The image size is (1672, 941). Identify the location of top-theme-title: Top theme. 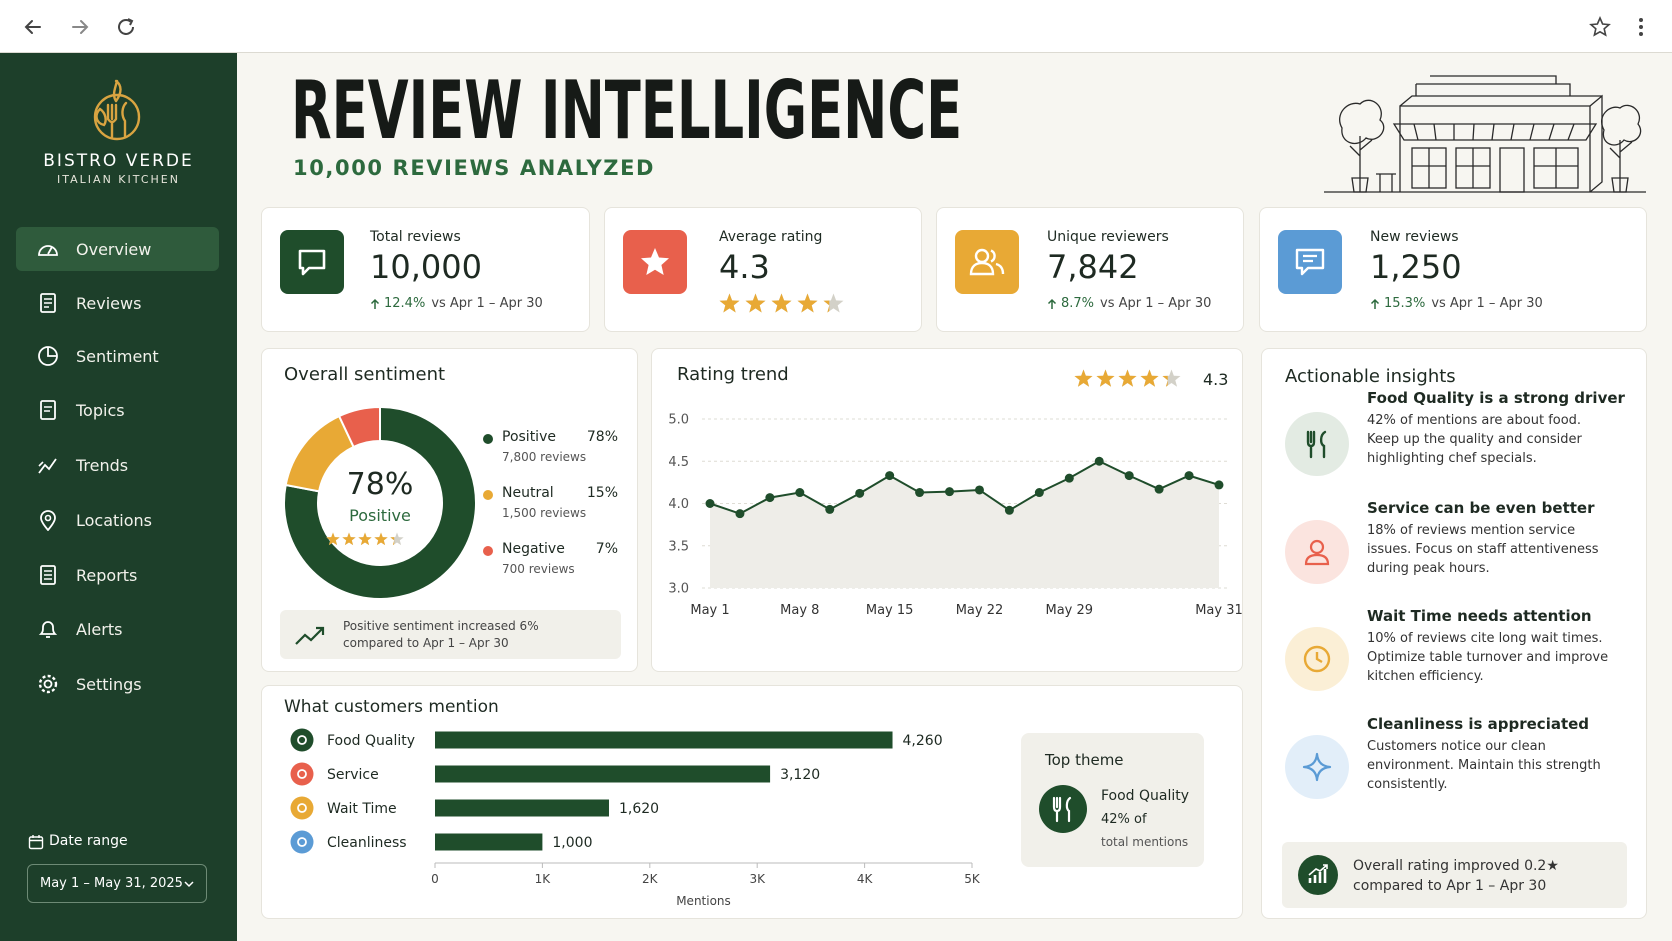
(1084, 760).